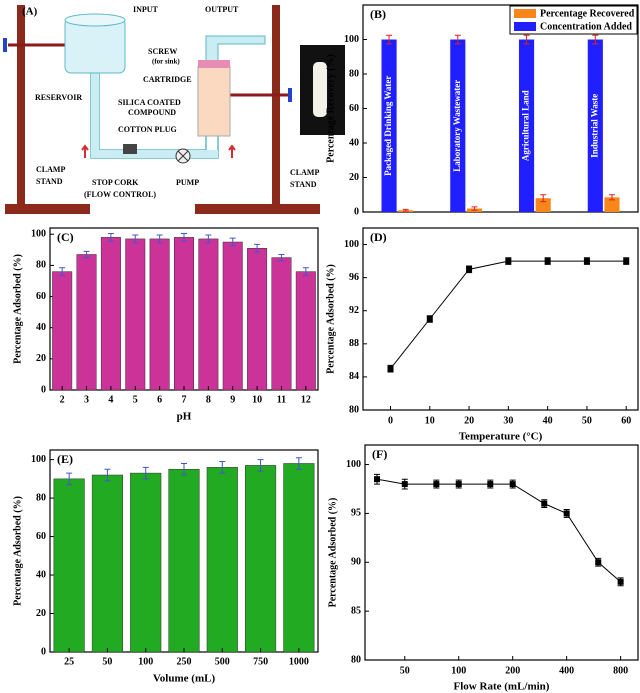  What do you see at coordinates (290, 95) in the screenshot?
I see `clamp` at bounding box center [290, 95].